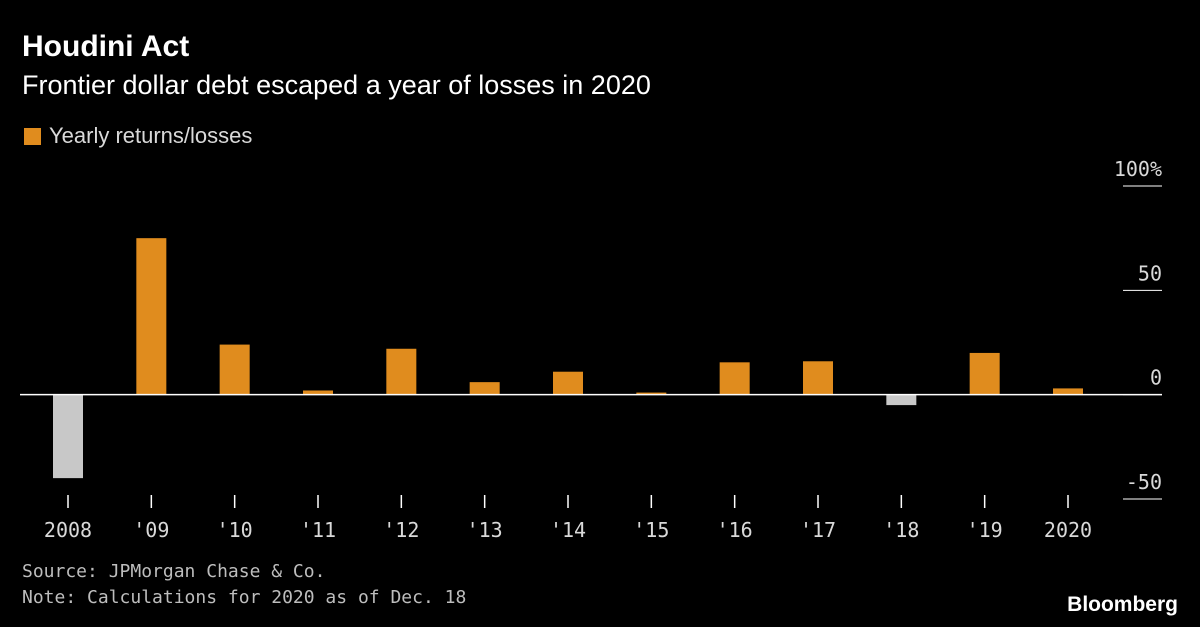 This screenshot has width=1200, height=627. I want to click on chart-title: Houdini Act, so click(106, 46).